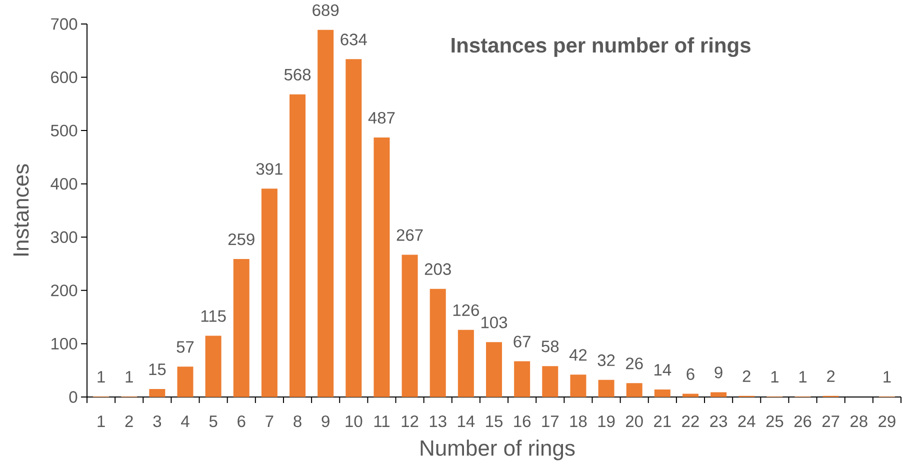  What do you see at coordinates (297, 74) in the screenshot?
I see `data-label: 568` at bounding box center [297, 74].